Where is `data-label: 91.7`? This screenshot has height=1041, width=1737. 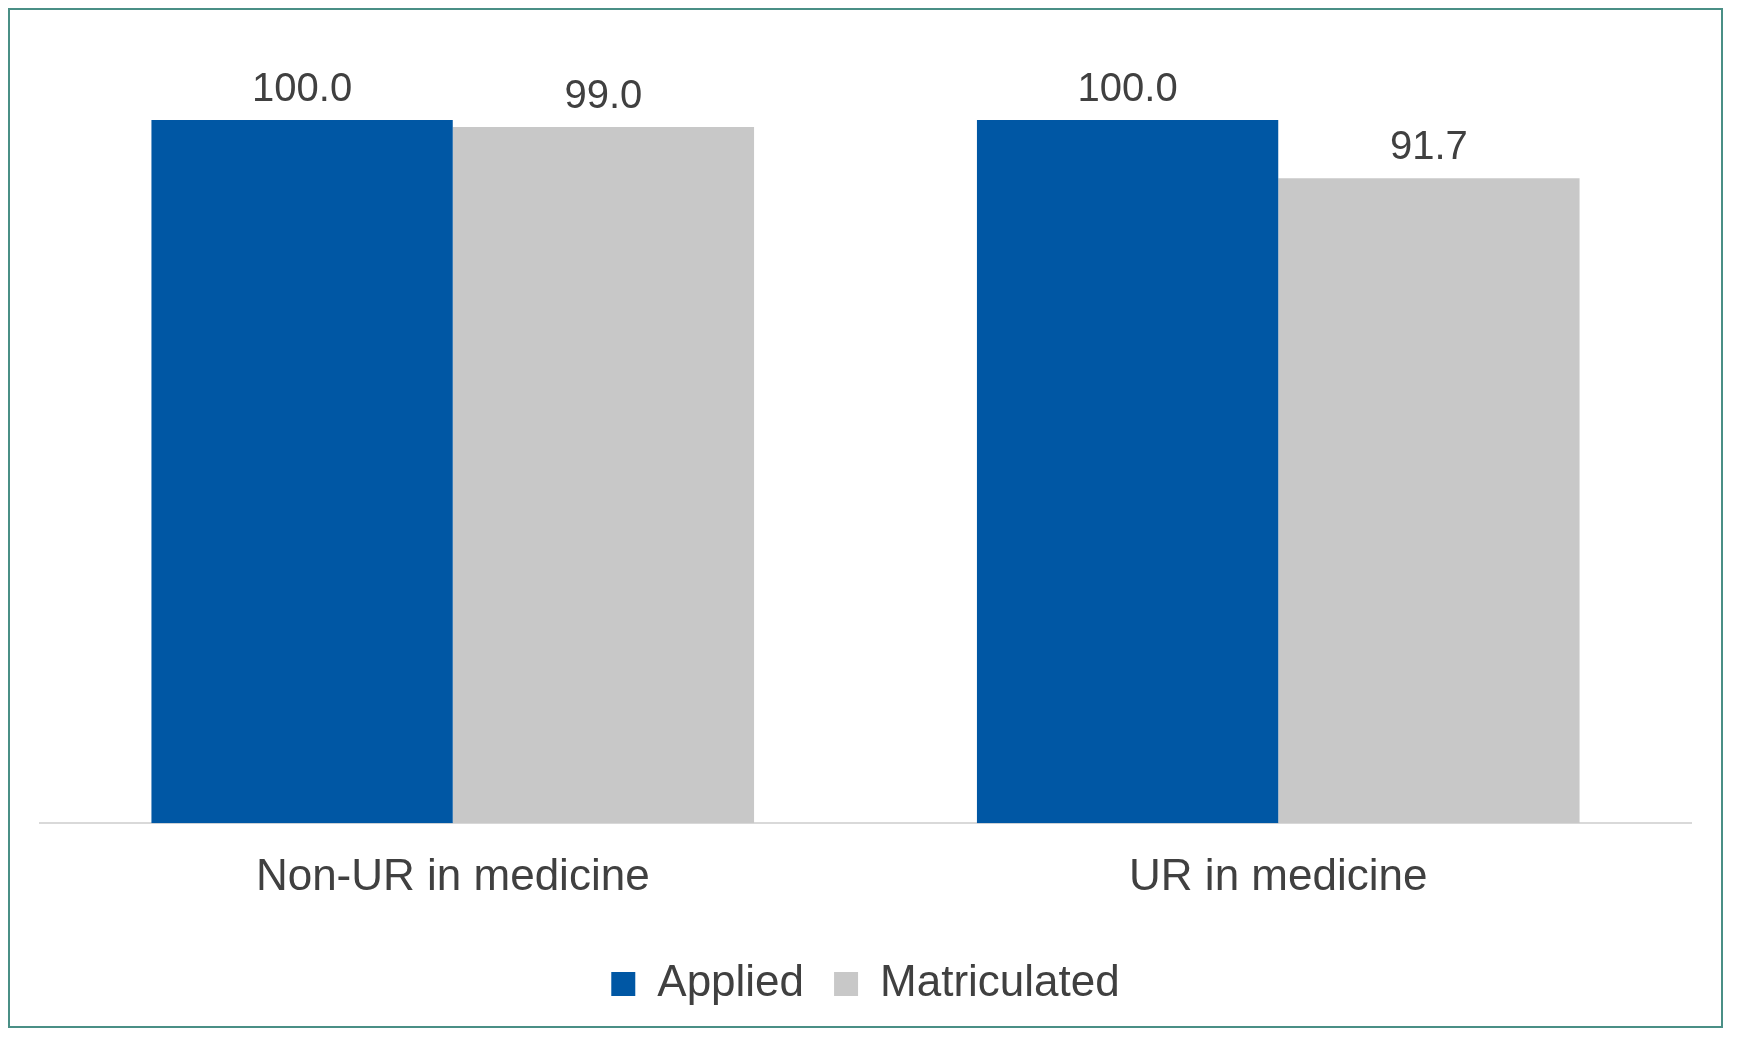 data-label: 91.7 is located at coordinates (1428, 145).